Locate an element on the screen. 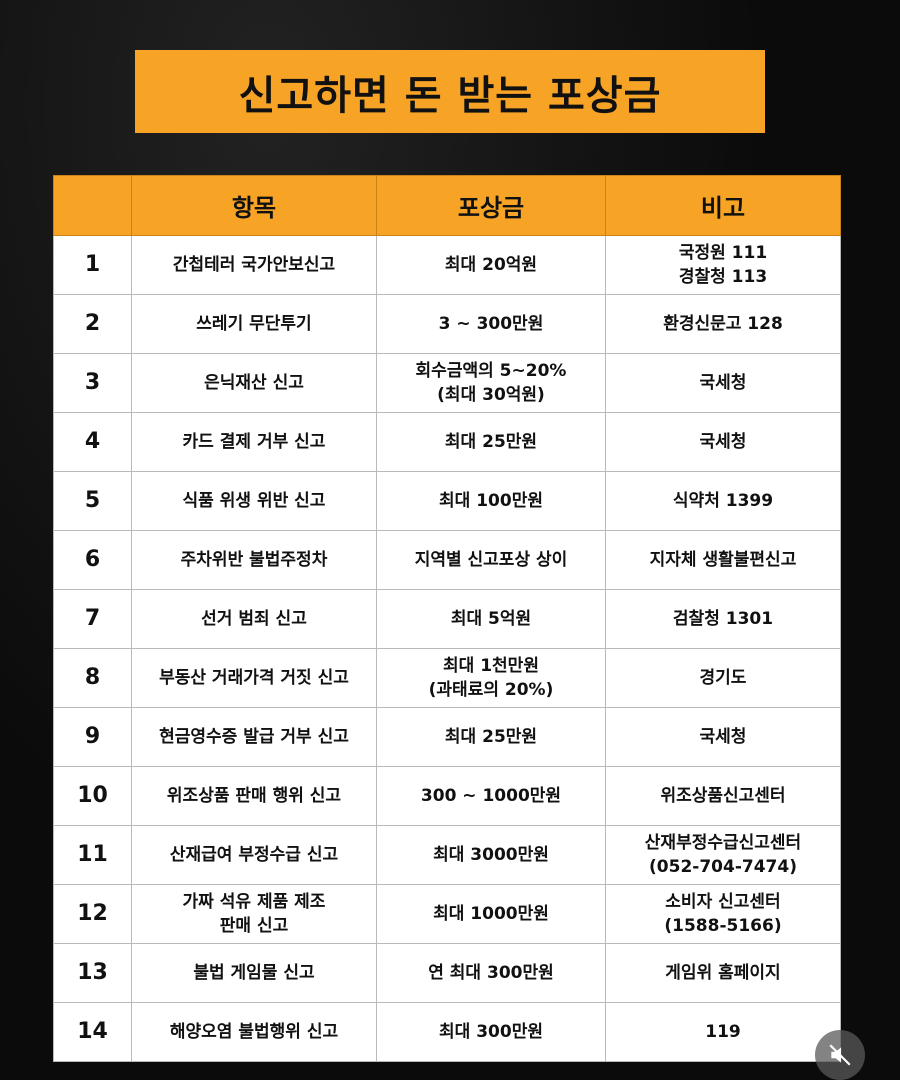 The height and width of the screenshot is (1080, 900). table-row: 7 선거 범죄 신고 최대 5억원 검찰청 1301 is located at coordinates (447, 619).